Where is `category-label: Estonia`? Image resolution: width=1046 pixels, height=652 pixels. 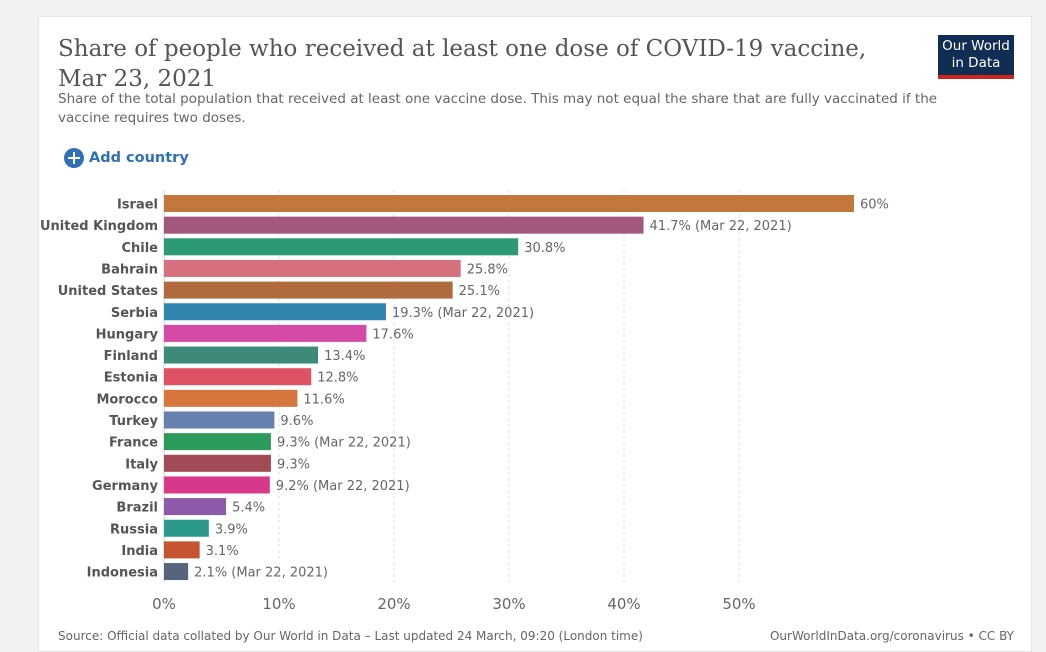
category-label: Estonia is located at coordinates (131, 378).